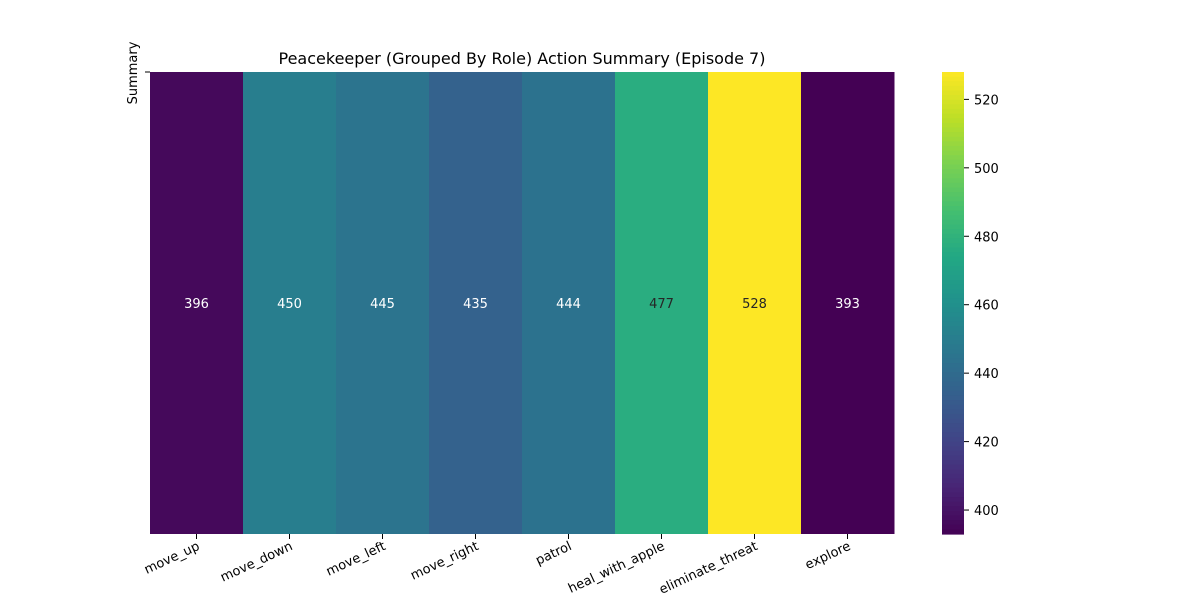 This screenshot has height=600, width=1200. What do you see at coordinates (172, 558) in the screenshot?
I see `x-tick-label: move_up` at bounding box center [172, 558].